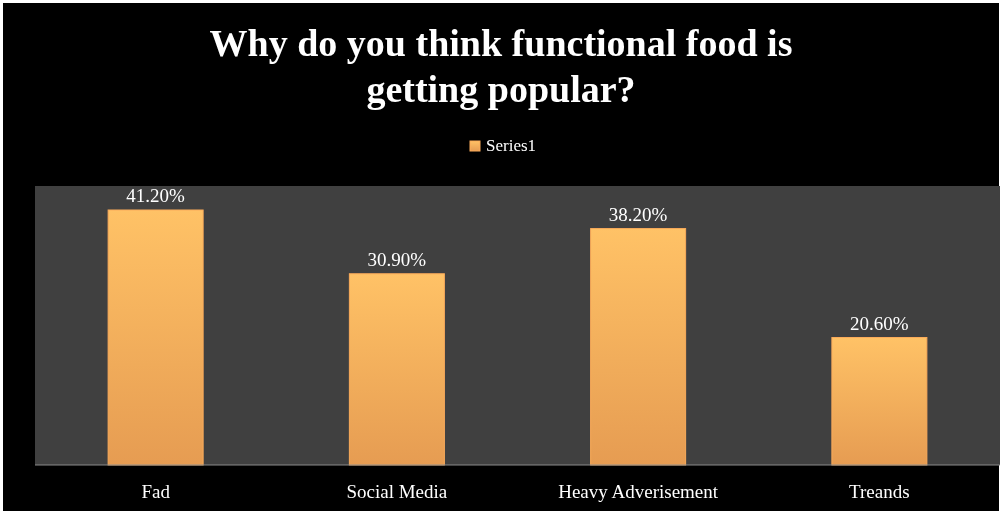 The image size is (1002, 514). I want to click on data-label: 20.60%, so click(879, 323).